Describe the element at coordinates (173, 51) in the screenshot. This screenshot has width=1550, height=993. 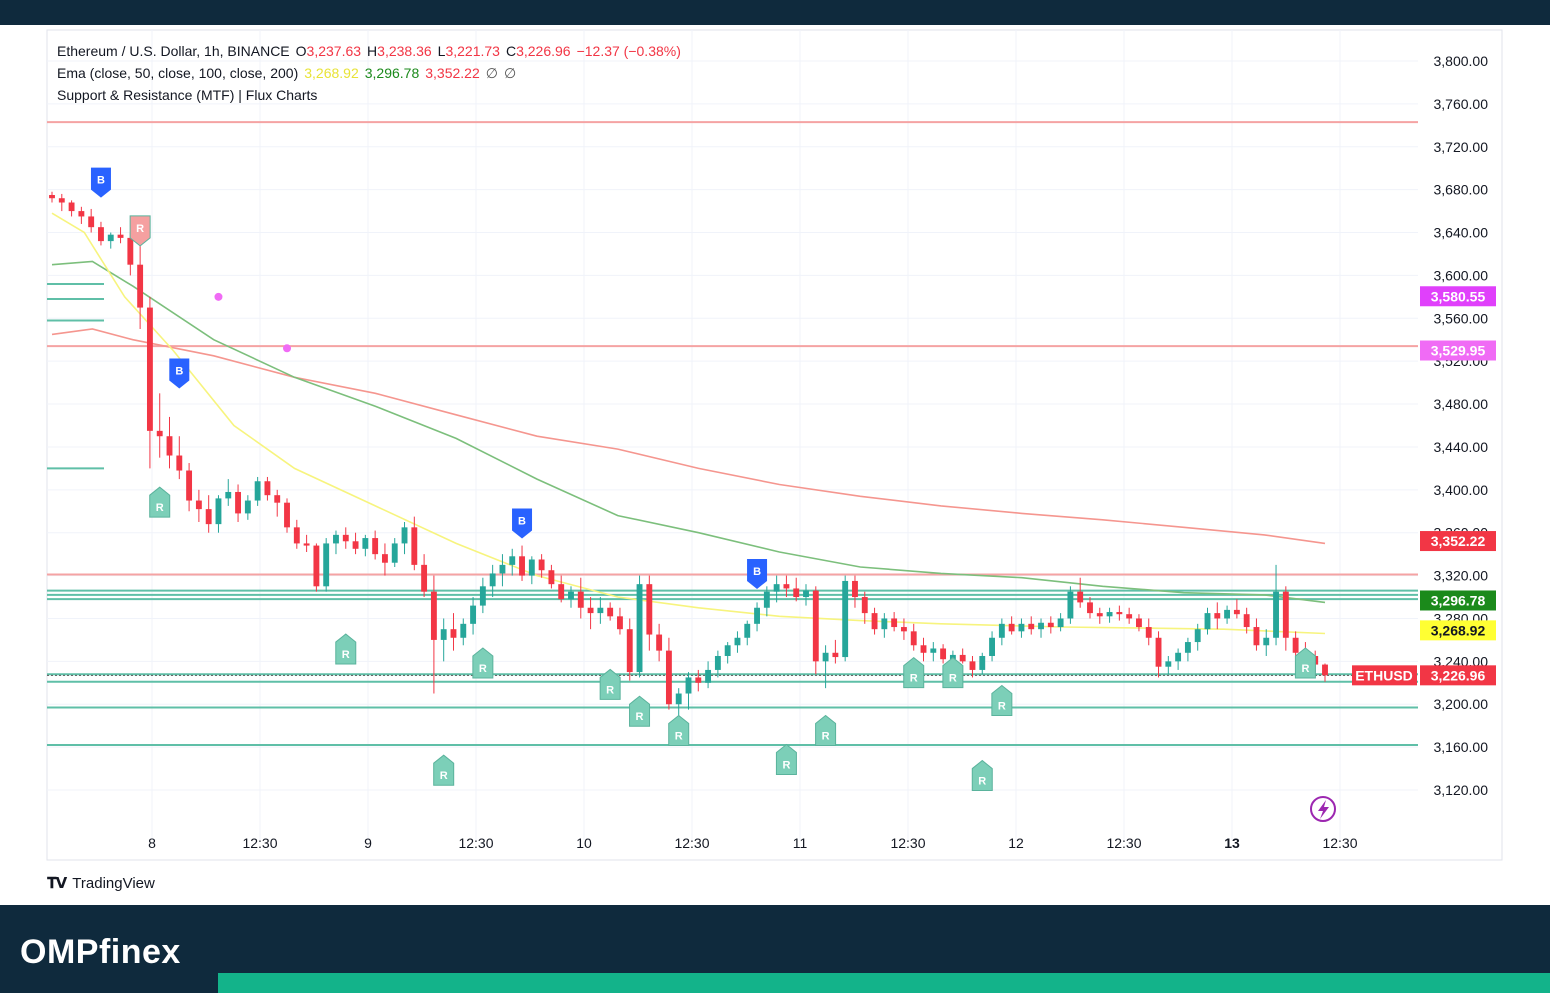
I see `symbol-title: Ethereum / U.S. Dollar, 1h, BINANCE` at that location.